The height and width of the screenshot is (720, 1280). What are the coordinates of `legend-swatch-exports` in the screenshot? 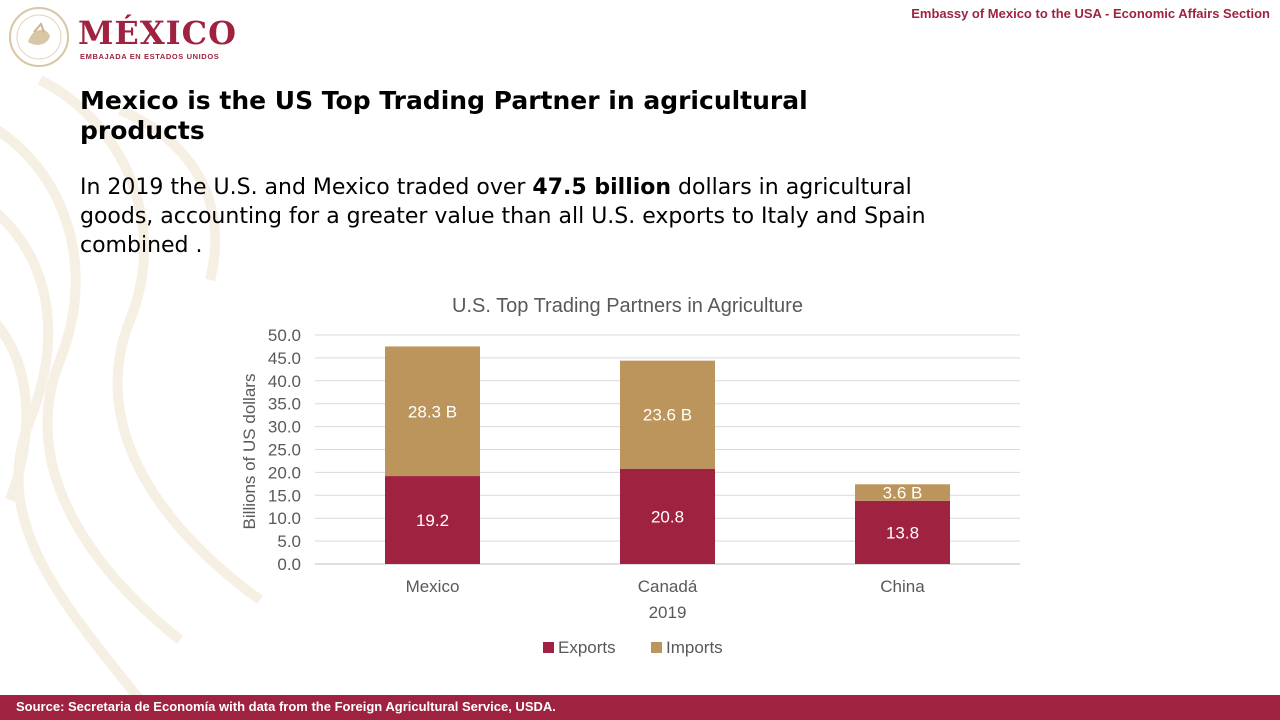 It's located at (548, 647).